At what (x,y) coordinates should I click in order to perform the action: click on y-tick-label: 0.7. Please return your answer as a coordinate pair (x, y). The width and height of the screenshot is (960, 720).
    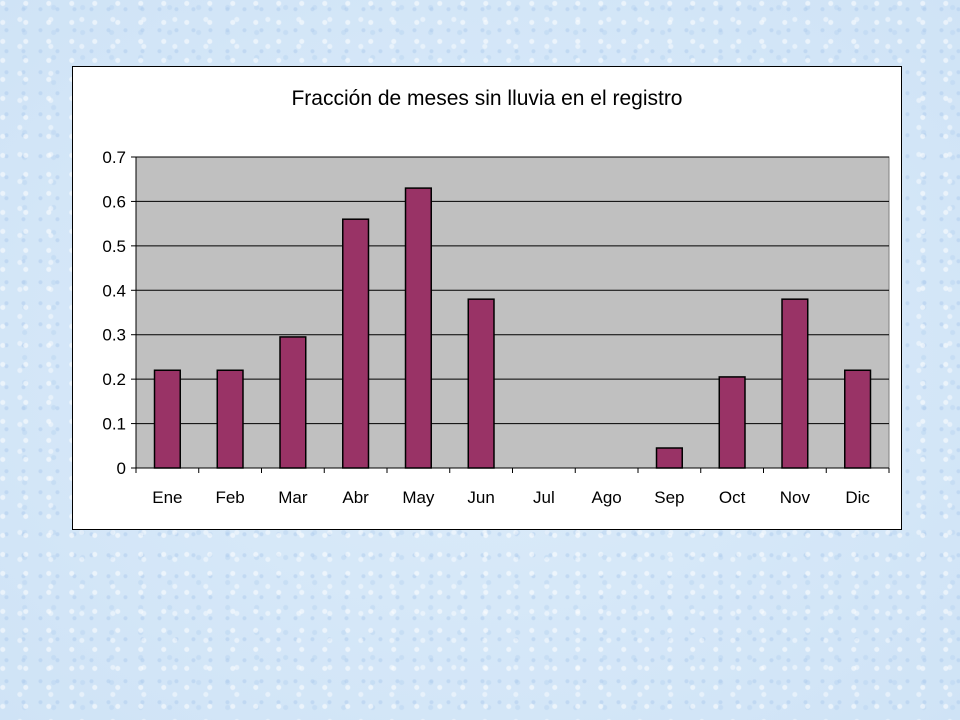
    Looking at the image, I should click on (114, 157).